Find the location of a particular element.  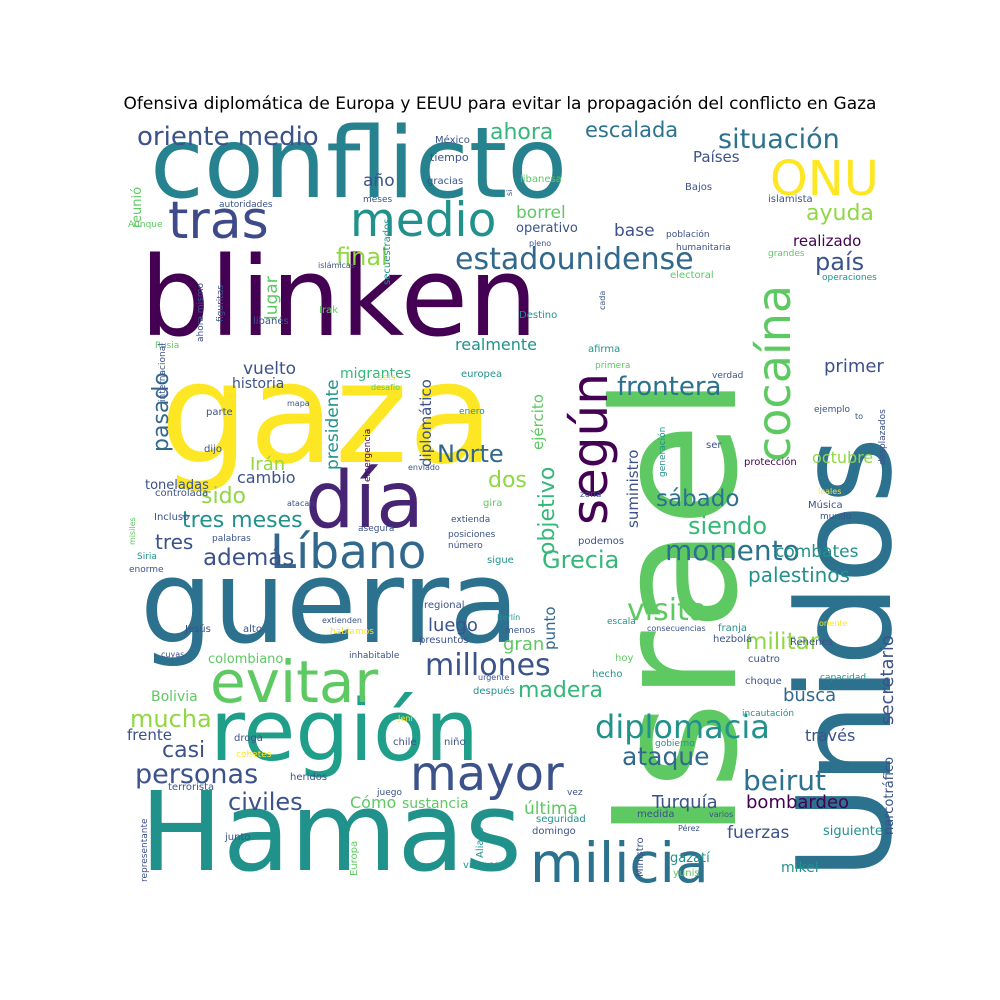

word-gran: gran is located at coordinates (523, 644).